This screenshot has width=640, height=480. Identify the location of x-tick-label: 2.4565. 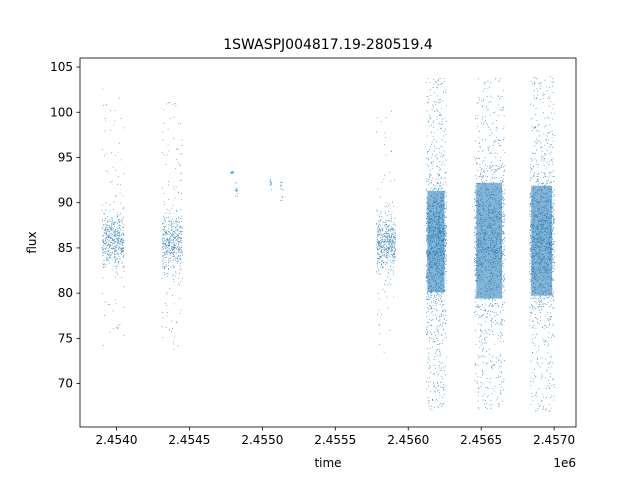
(481, 440).